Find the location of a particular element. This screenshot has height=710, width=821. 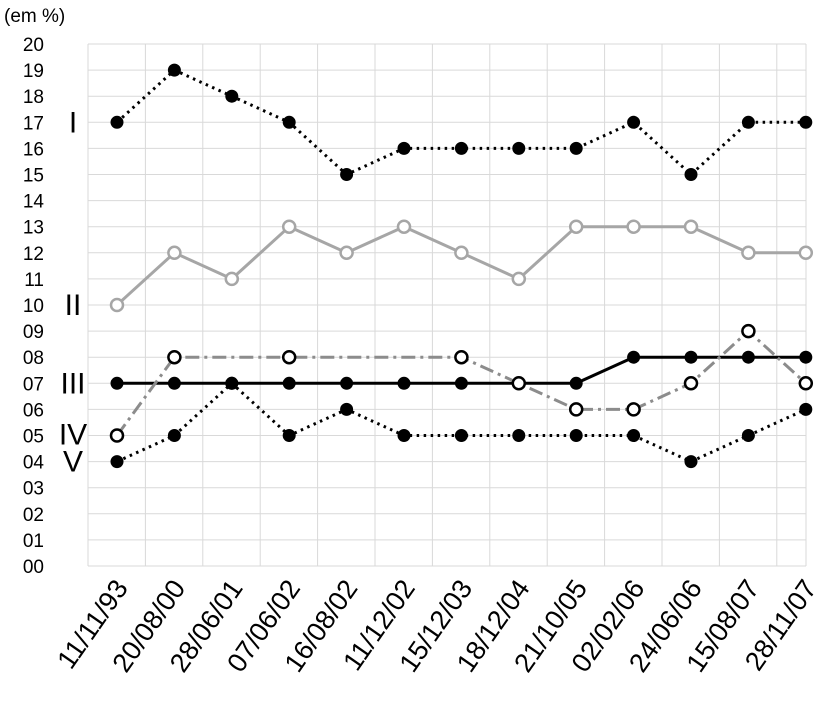

y-tick-label: 02 is located at coordinates (33, 515).